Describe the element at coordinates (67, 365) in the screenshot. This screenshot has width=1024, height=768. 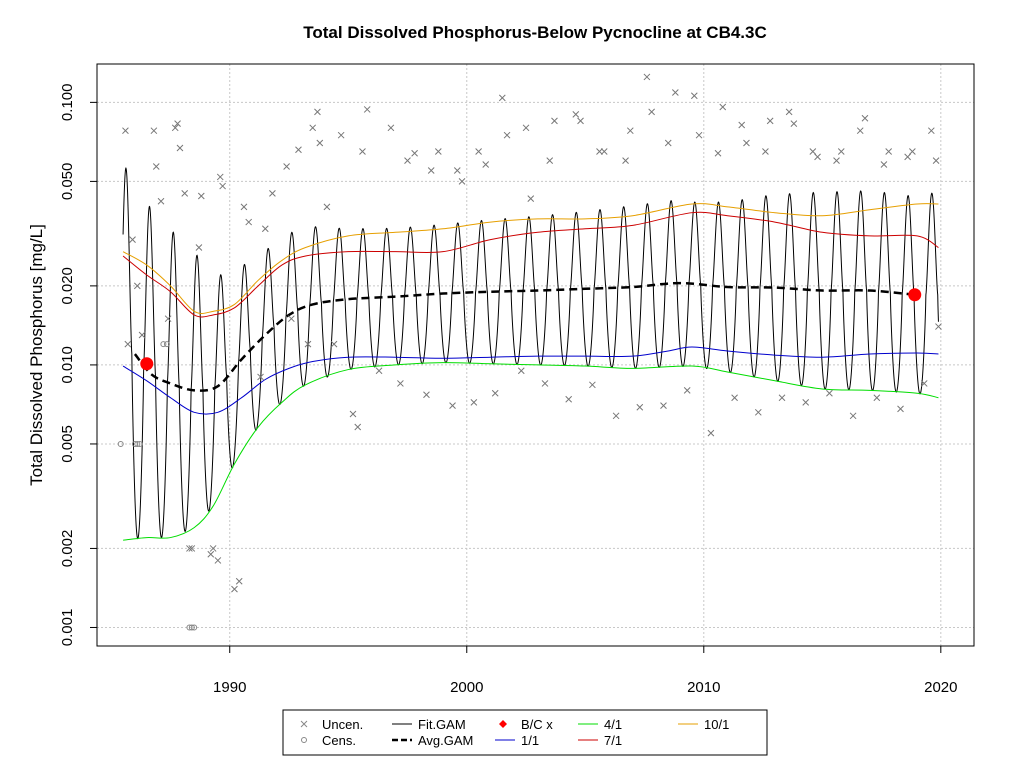
I see `y-tick-label: 0.010` at that location.